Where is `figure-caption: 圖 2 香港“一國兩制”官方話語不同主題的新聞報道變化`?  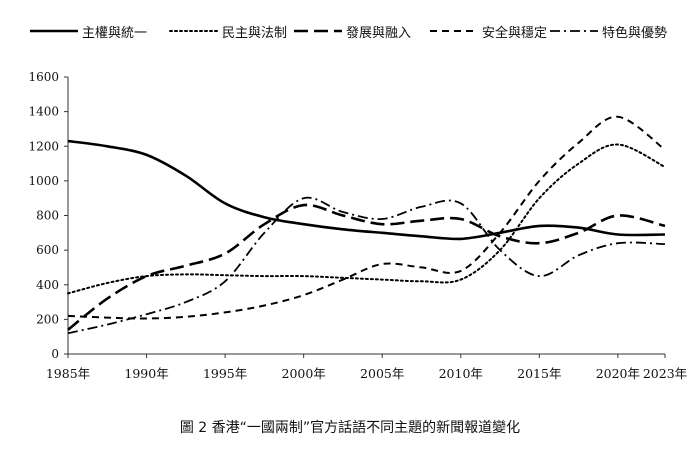
figure-caption: 圖 2 香港“一國兩制”官方話語不同主題的新聞報道變化 is located at coordinates (350, 428).